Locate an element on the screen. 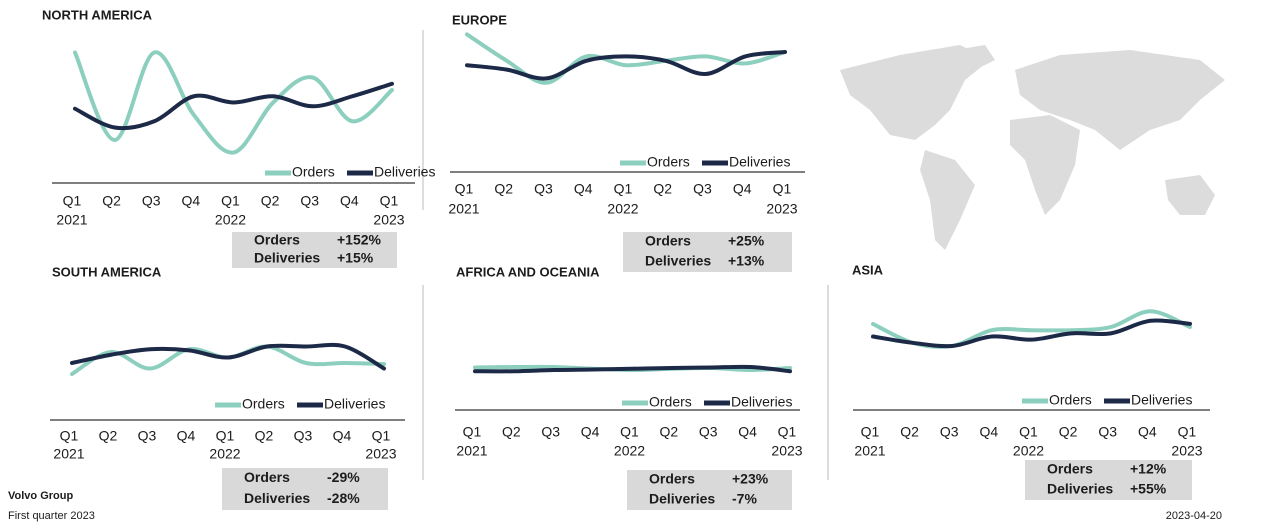 The width and height of the screenshot is (1265, 530). chart-title: SOUTH AMERICA is located at coordinates (107, 271).